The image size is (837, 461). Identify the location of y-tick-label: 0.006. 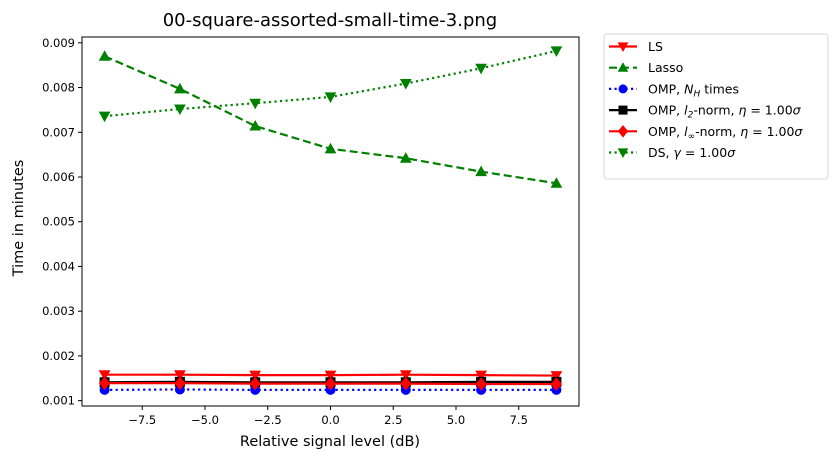
(58, 177).